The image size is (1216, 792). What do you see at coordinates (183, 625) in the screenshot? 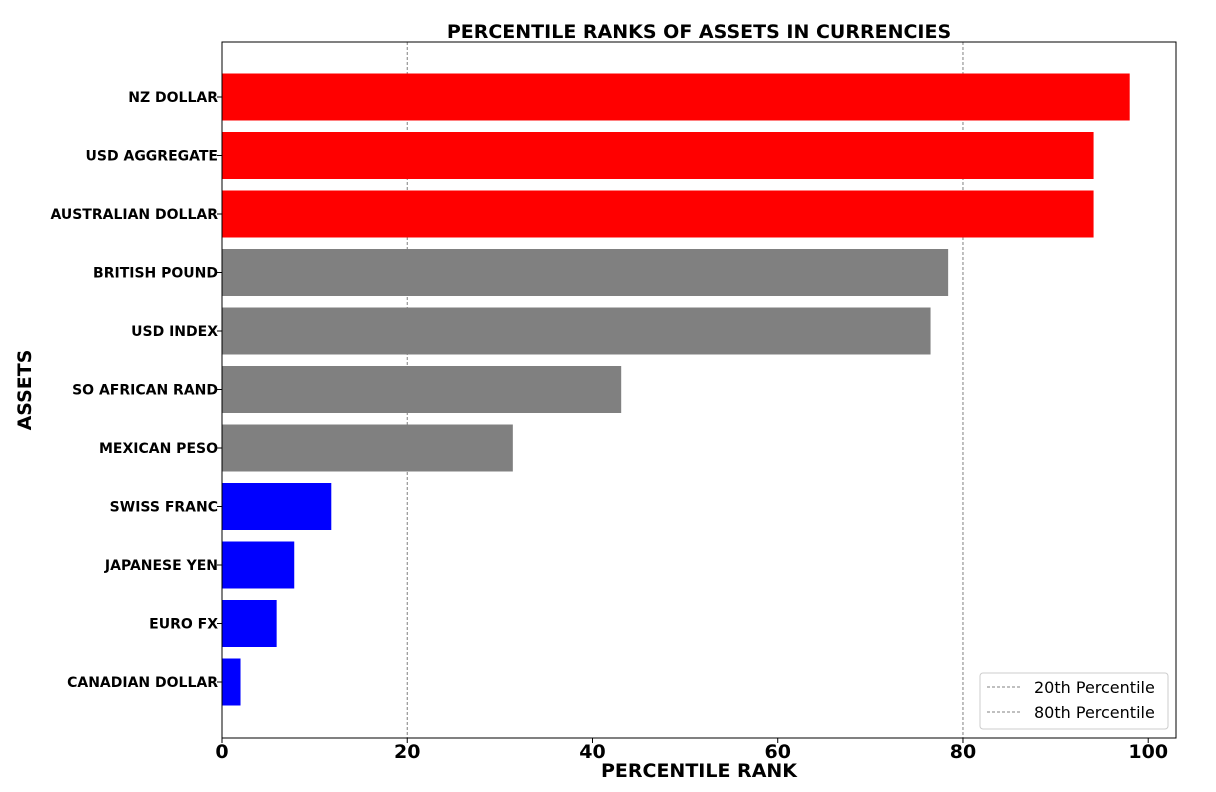
I see `y-tick-label: EURO FX` at bounding box center [183, 625].